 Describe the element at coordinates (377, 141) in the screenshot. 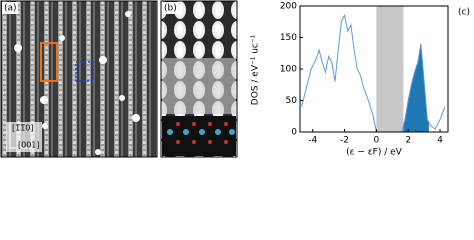

I see `x-tick-label: 0` at that location.